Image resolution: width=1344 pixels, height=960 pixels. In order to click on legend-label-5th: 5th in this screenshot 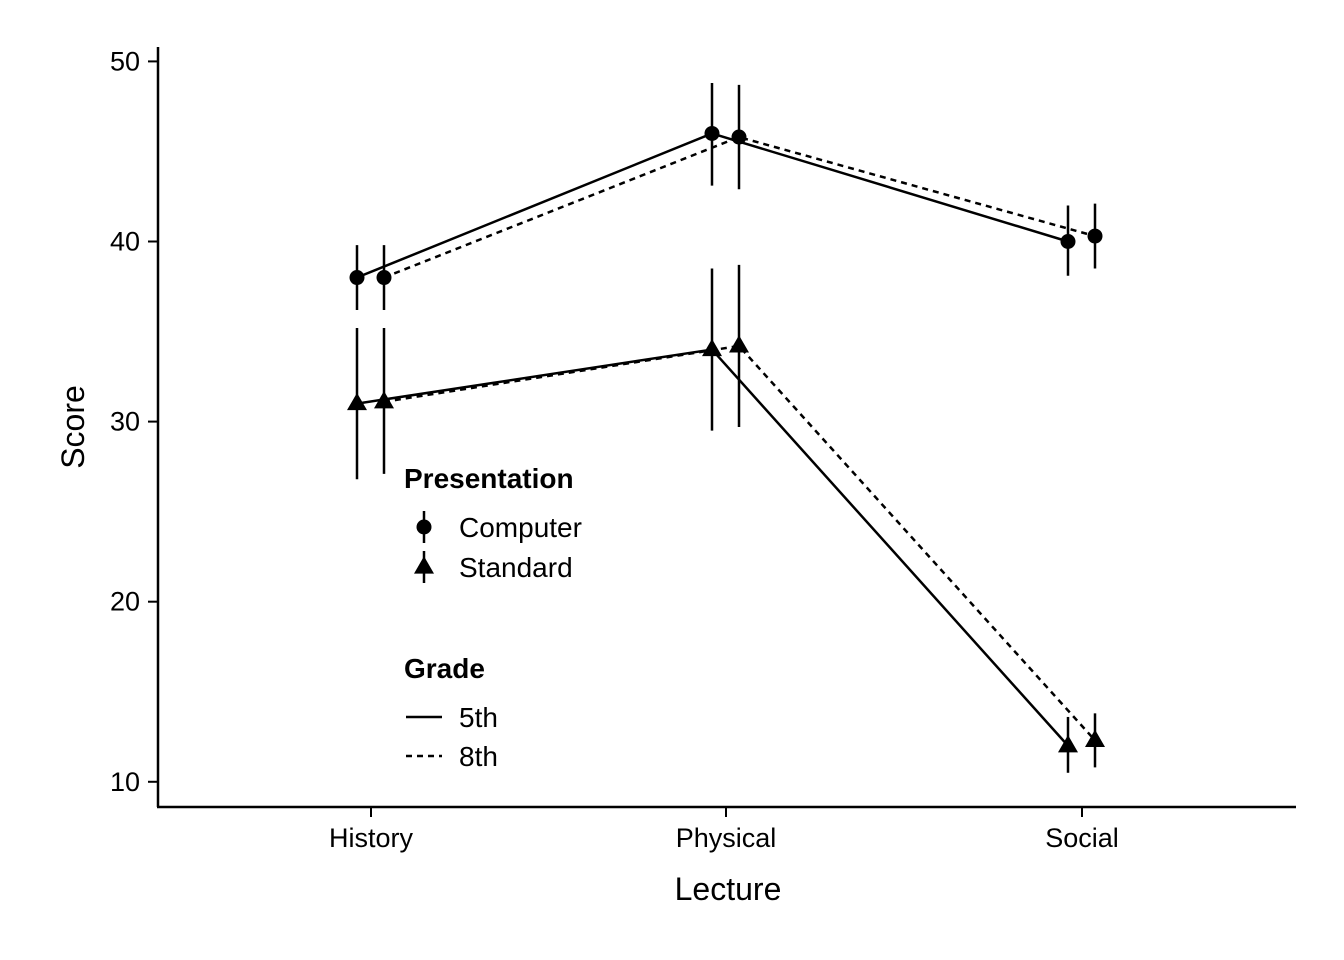, I will do `click(478, 717)`.